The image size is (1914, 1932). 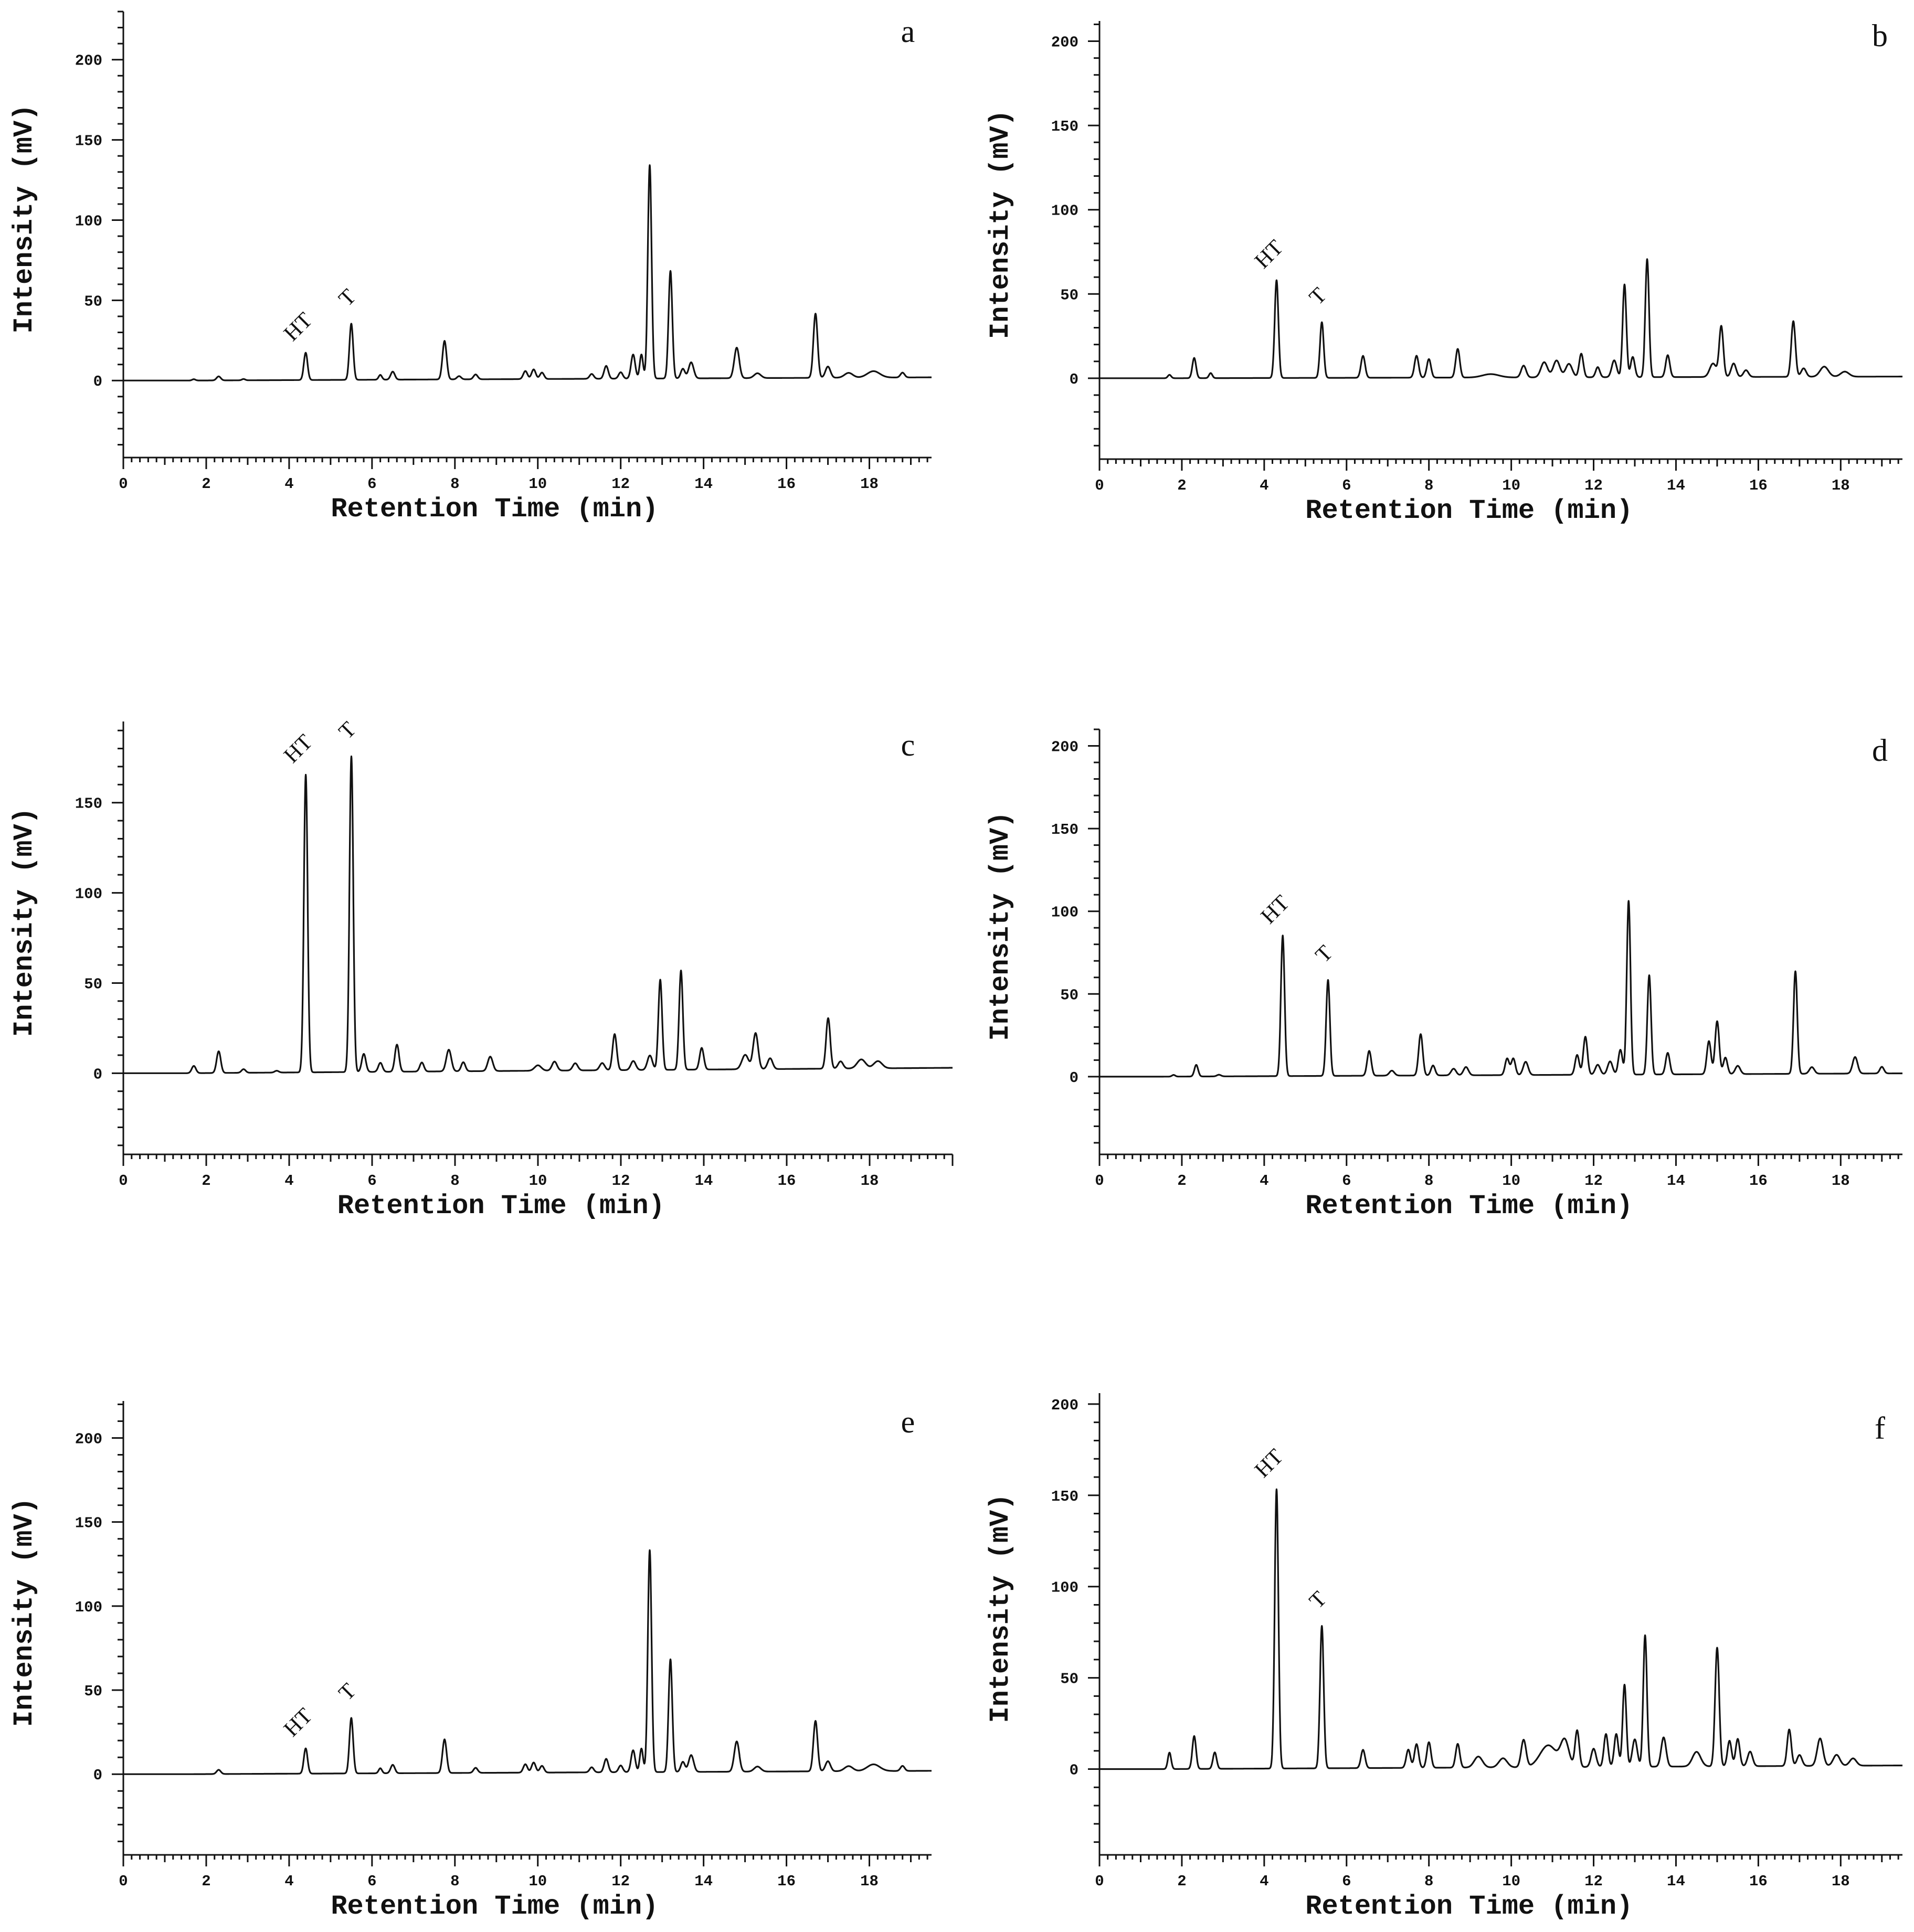 I want to click on x-tick-label: 8, so click(x=1428, y=1882).